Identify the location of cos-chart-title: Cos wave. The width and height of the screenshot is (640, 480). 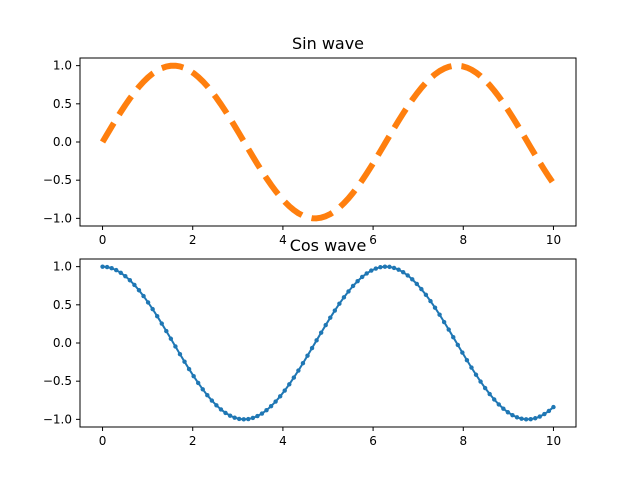
(328, 245).